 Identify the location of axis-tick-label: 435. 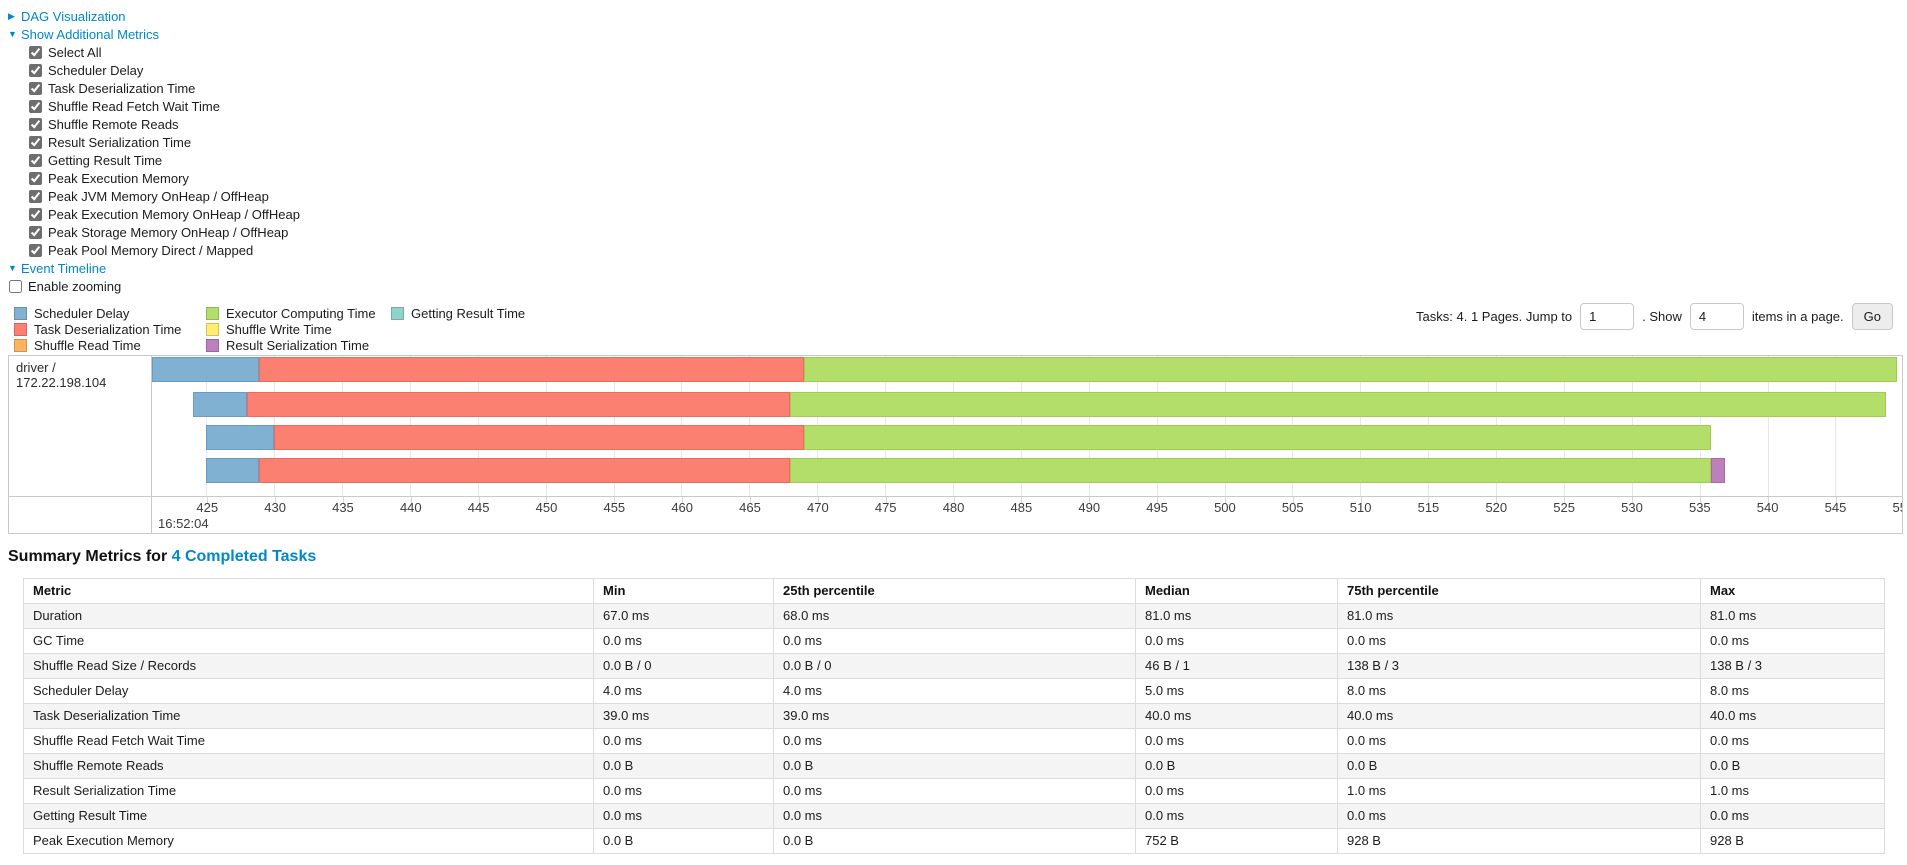
(343, 507).